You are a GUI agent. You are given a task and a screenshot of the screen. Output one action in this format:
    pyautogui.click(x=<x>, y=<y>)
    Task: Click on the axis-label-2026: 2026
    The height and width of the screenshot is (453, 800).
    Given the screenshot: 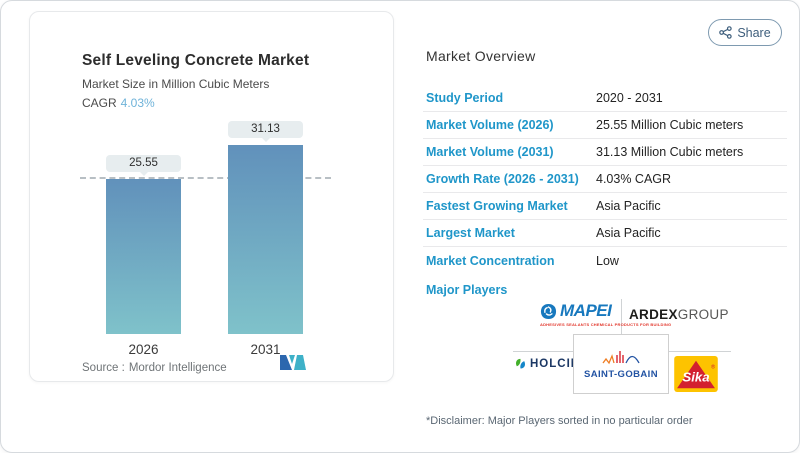 What is the action you would take?
    pyautogui.click(x=143, y=349)
    